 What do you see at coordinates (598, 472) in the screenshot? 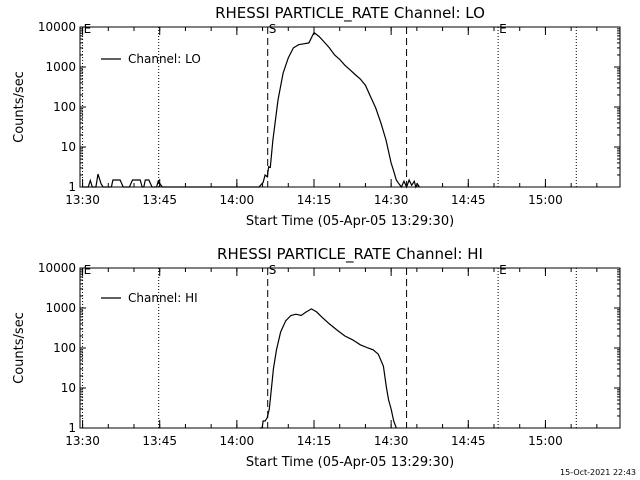
I see `footer-timestamp: 15-Oct-2021 22:43` at bounding box center [598, 472].